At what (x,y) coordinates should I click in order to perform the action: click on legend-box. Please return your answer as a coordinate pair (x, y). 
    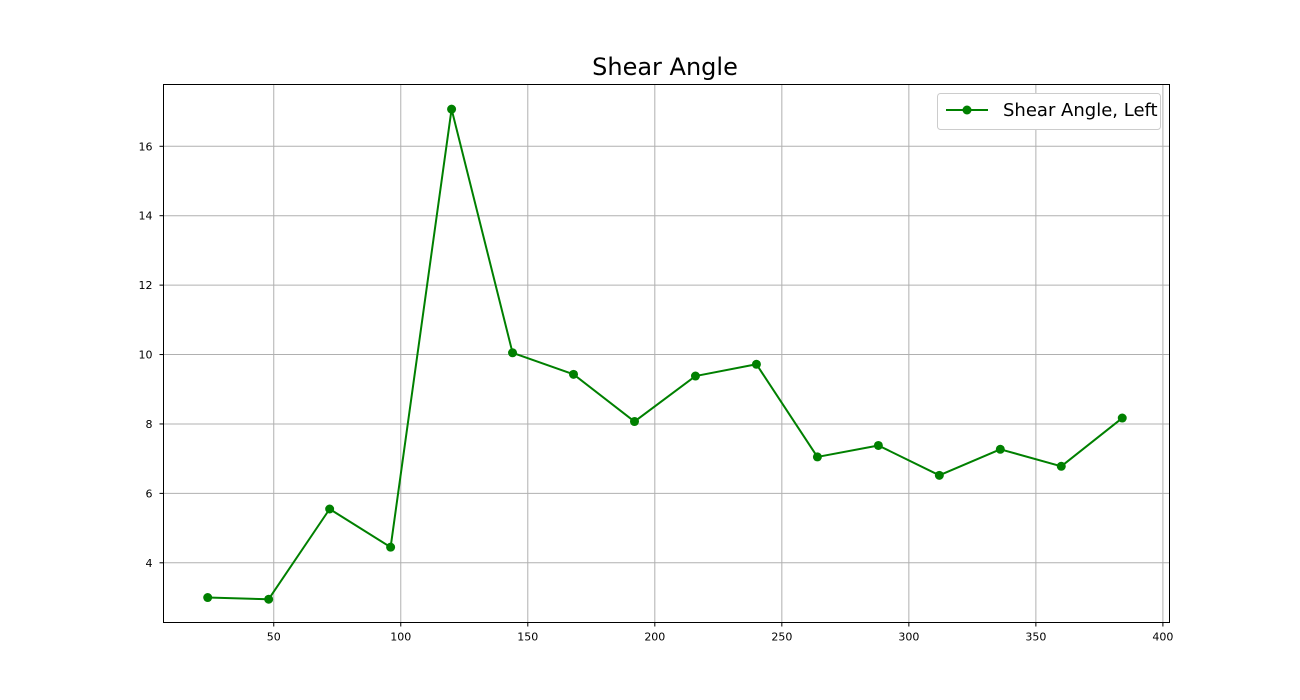
    Looking at the image, I should click on (1049, 111).